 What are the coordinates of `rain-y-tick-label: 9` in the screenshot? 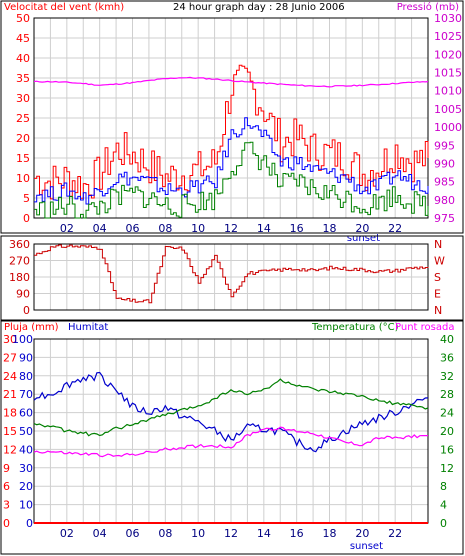 It's located at (6, 468).